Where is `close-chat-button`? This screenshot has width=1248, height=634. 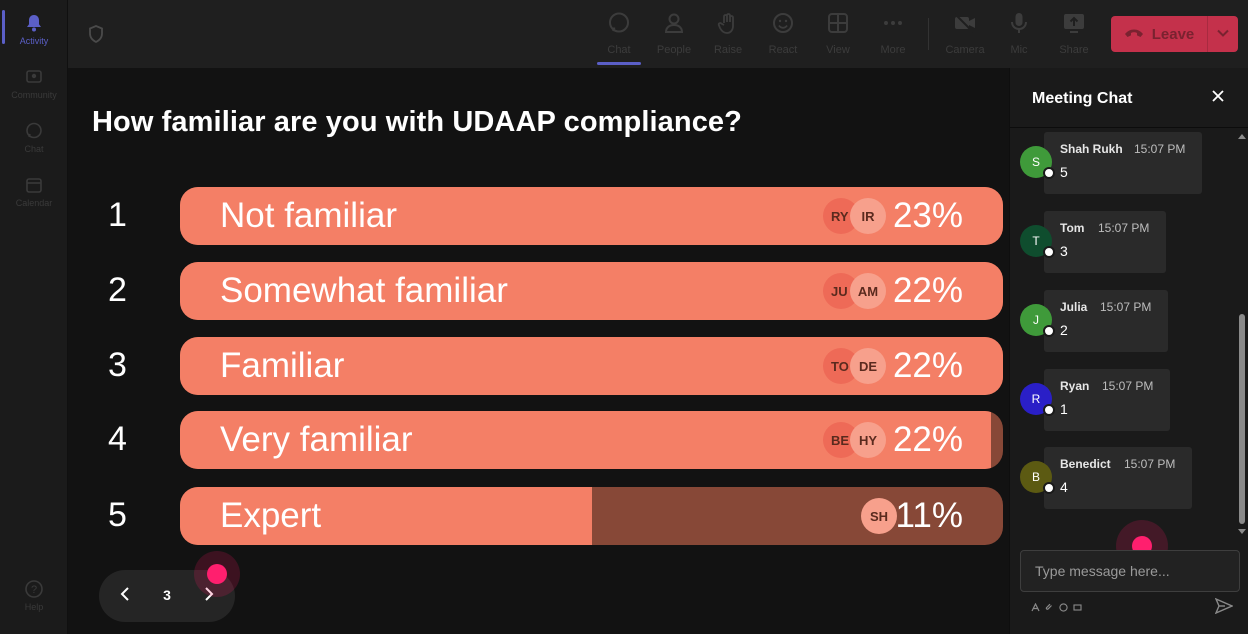 close-chat-button is located at coordinates (1218, 98).